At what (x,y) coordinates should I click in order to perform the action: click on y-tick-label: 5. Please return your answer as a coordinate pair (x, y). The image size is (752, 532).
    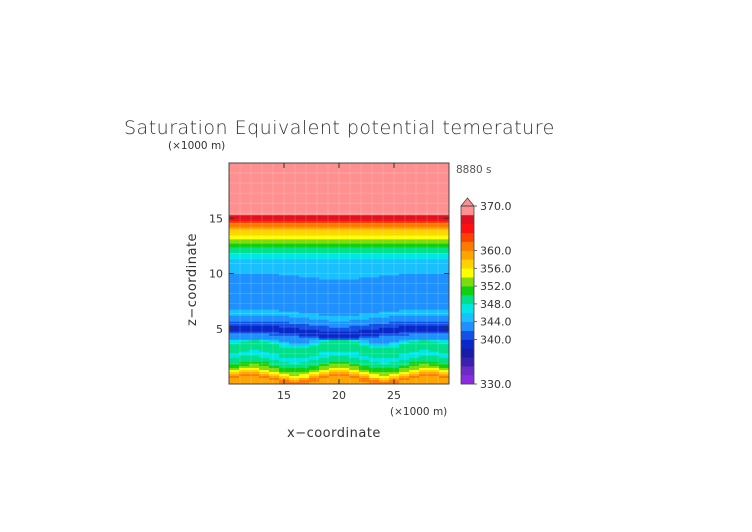
    Looking at the image, I should click on (219, 329).